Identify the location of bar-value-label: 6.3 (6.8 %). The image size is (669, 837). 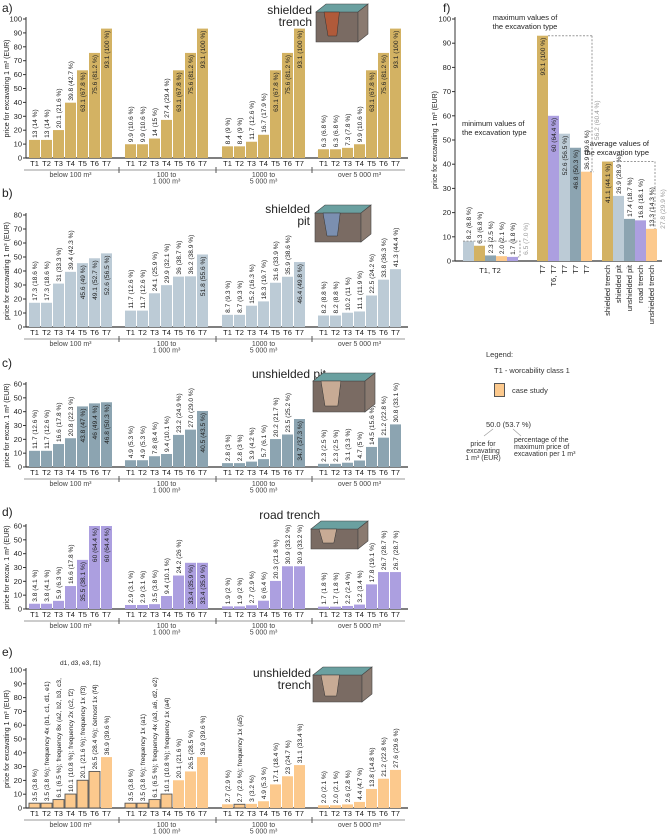
(324, 131).